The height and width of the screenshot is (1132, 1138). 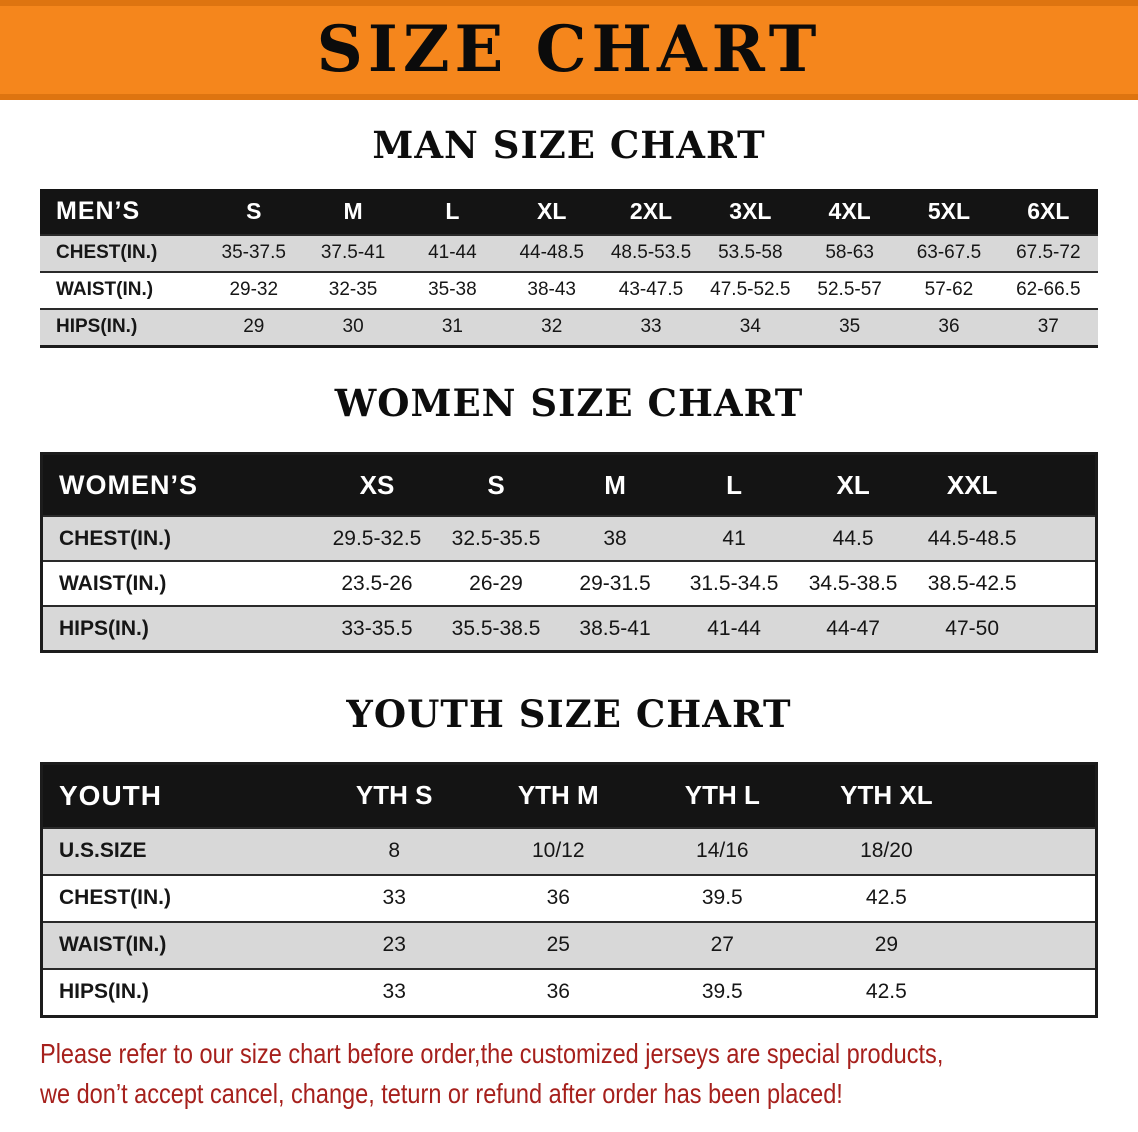 What do you see at coordinates (552, 211) in the screenshot?
I see `men-size-col-header: XL` at bounding box center [552, 211].